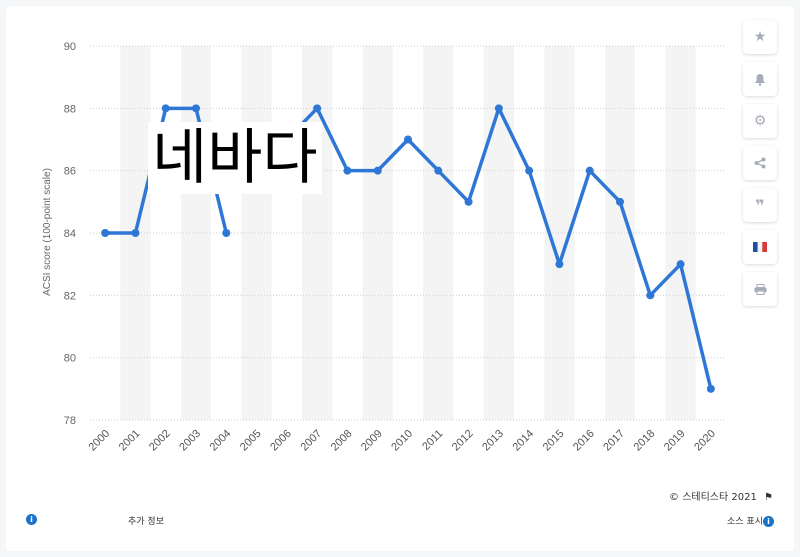 Image resolution: width=800 pixels, height=557 pixels. What do you see at coordinates (342, 441) in the screenshot?
I see `x-tick-label: 2008` at bounding box center [342, 441].